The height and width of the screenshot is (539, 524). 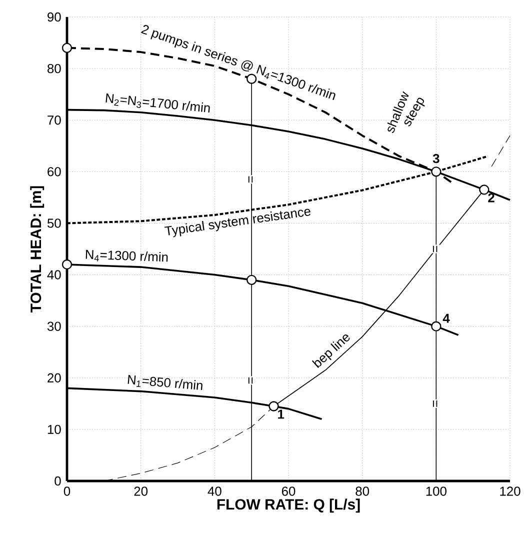 I want to click on y-axis-title: TOTAL HEAD: [m], so click(x=37, y=249).